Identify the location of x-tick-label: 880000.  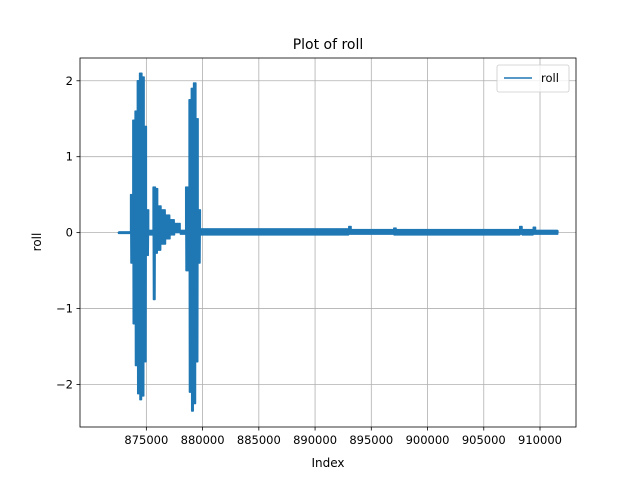
(203, 440).